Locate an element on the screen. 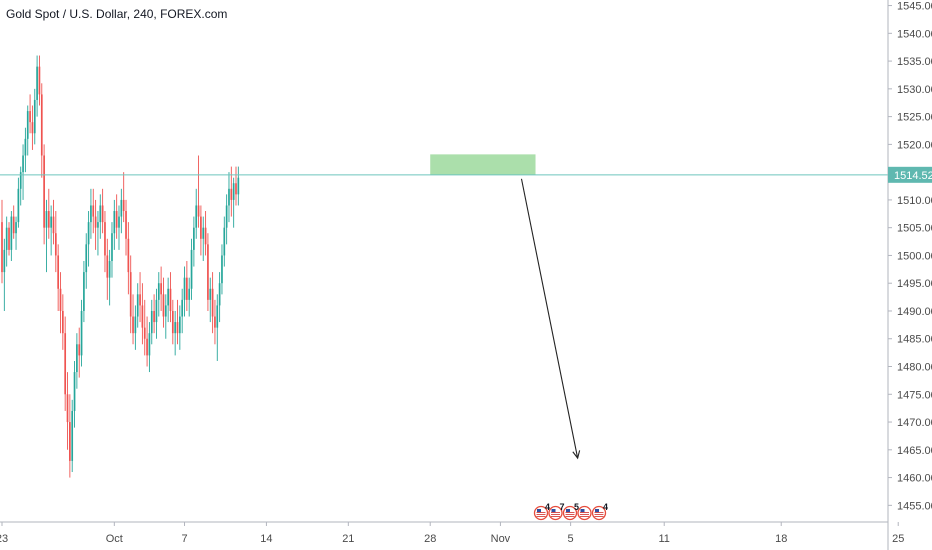 The image size is (932, 550). time-axis-label: 23 is located at coordinates (4, 539).